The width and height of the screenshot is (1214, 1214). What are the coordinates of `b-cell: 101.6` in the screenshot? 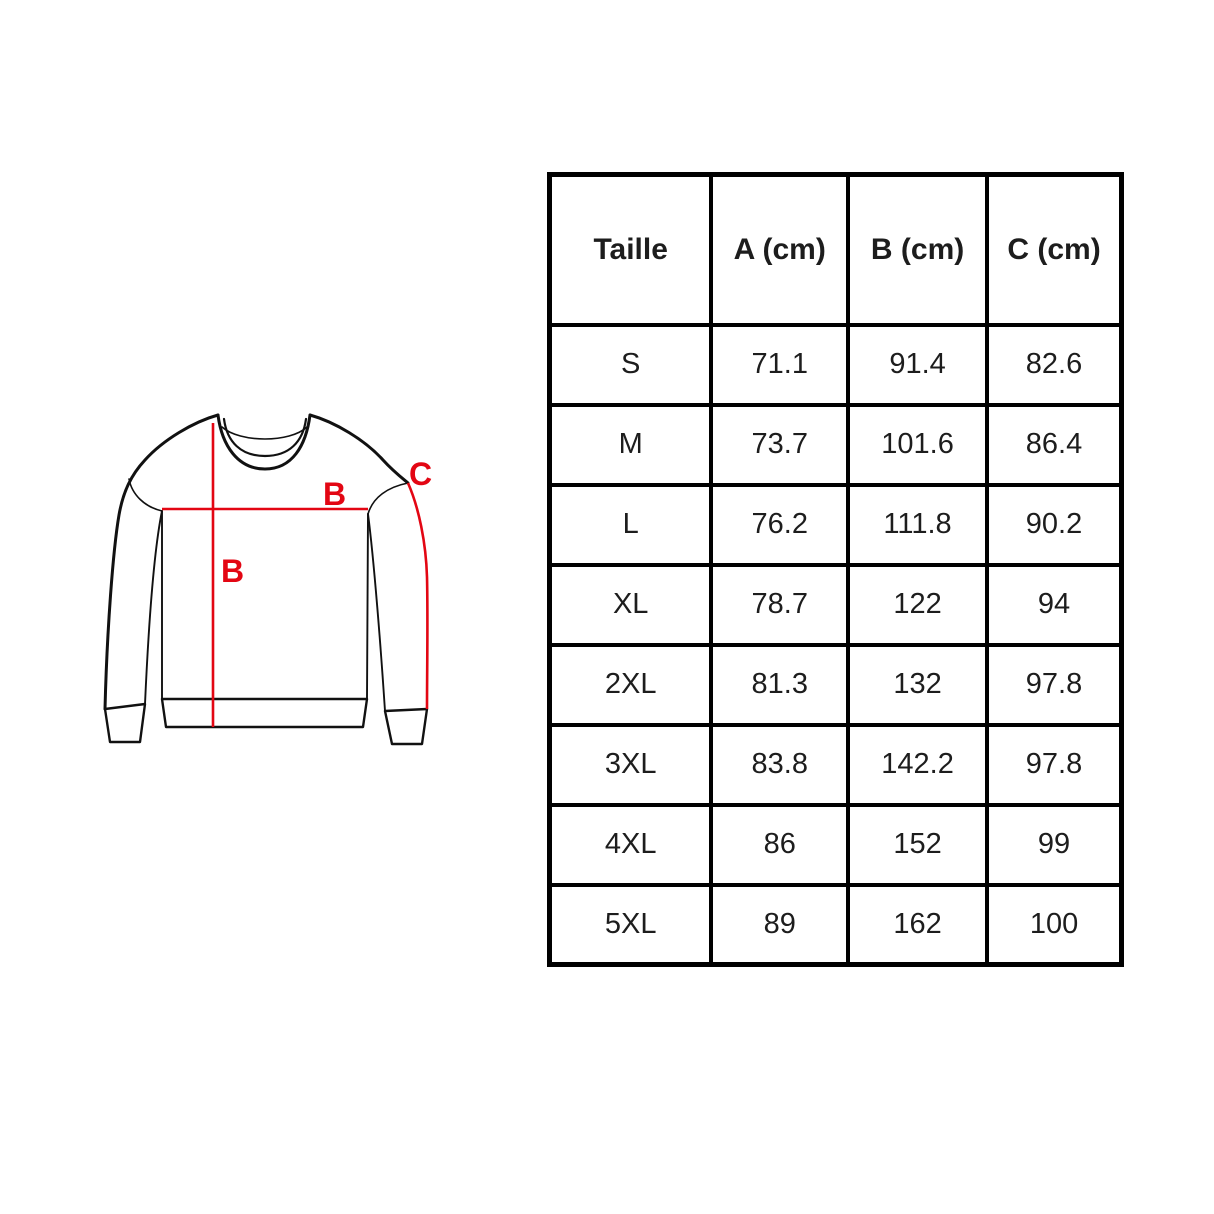 It's located at (918, 444).